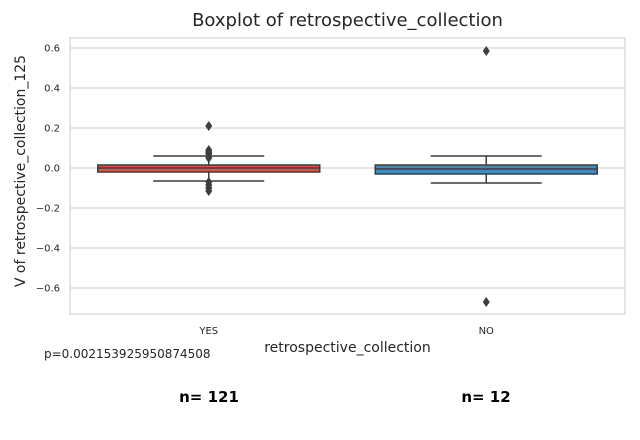  I want to click on box-yes, so click(209, 158).